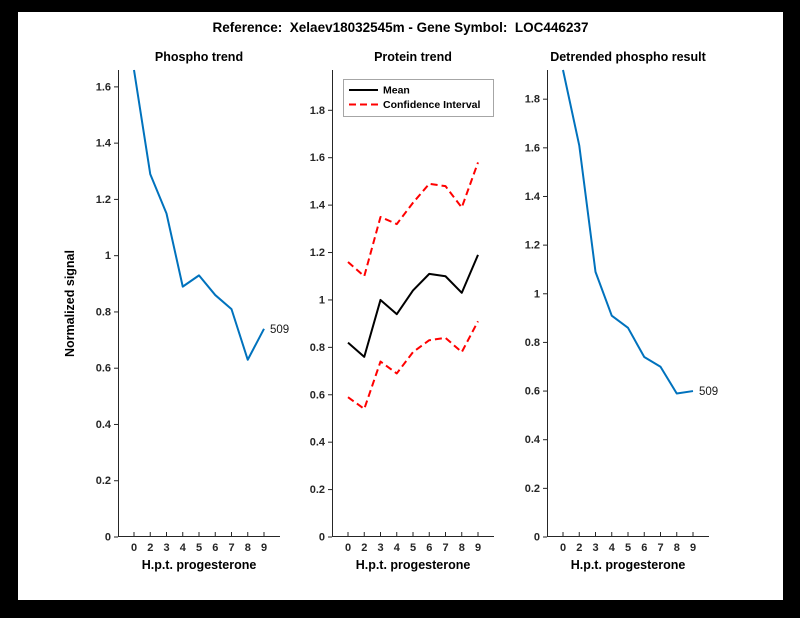 Image resolution: width=800 pixels, height=618 pixels. I want to click on legend-box, so click(418, 98).